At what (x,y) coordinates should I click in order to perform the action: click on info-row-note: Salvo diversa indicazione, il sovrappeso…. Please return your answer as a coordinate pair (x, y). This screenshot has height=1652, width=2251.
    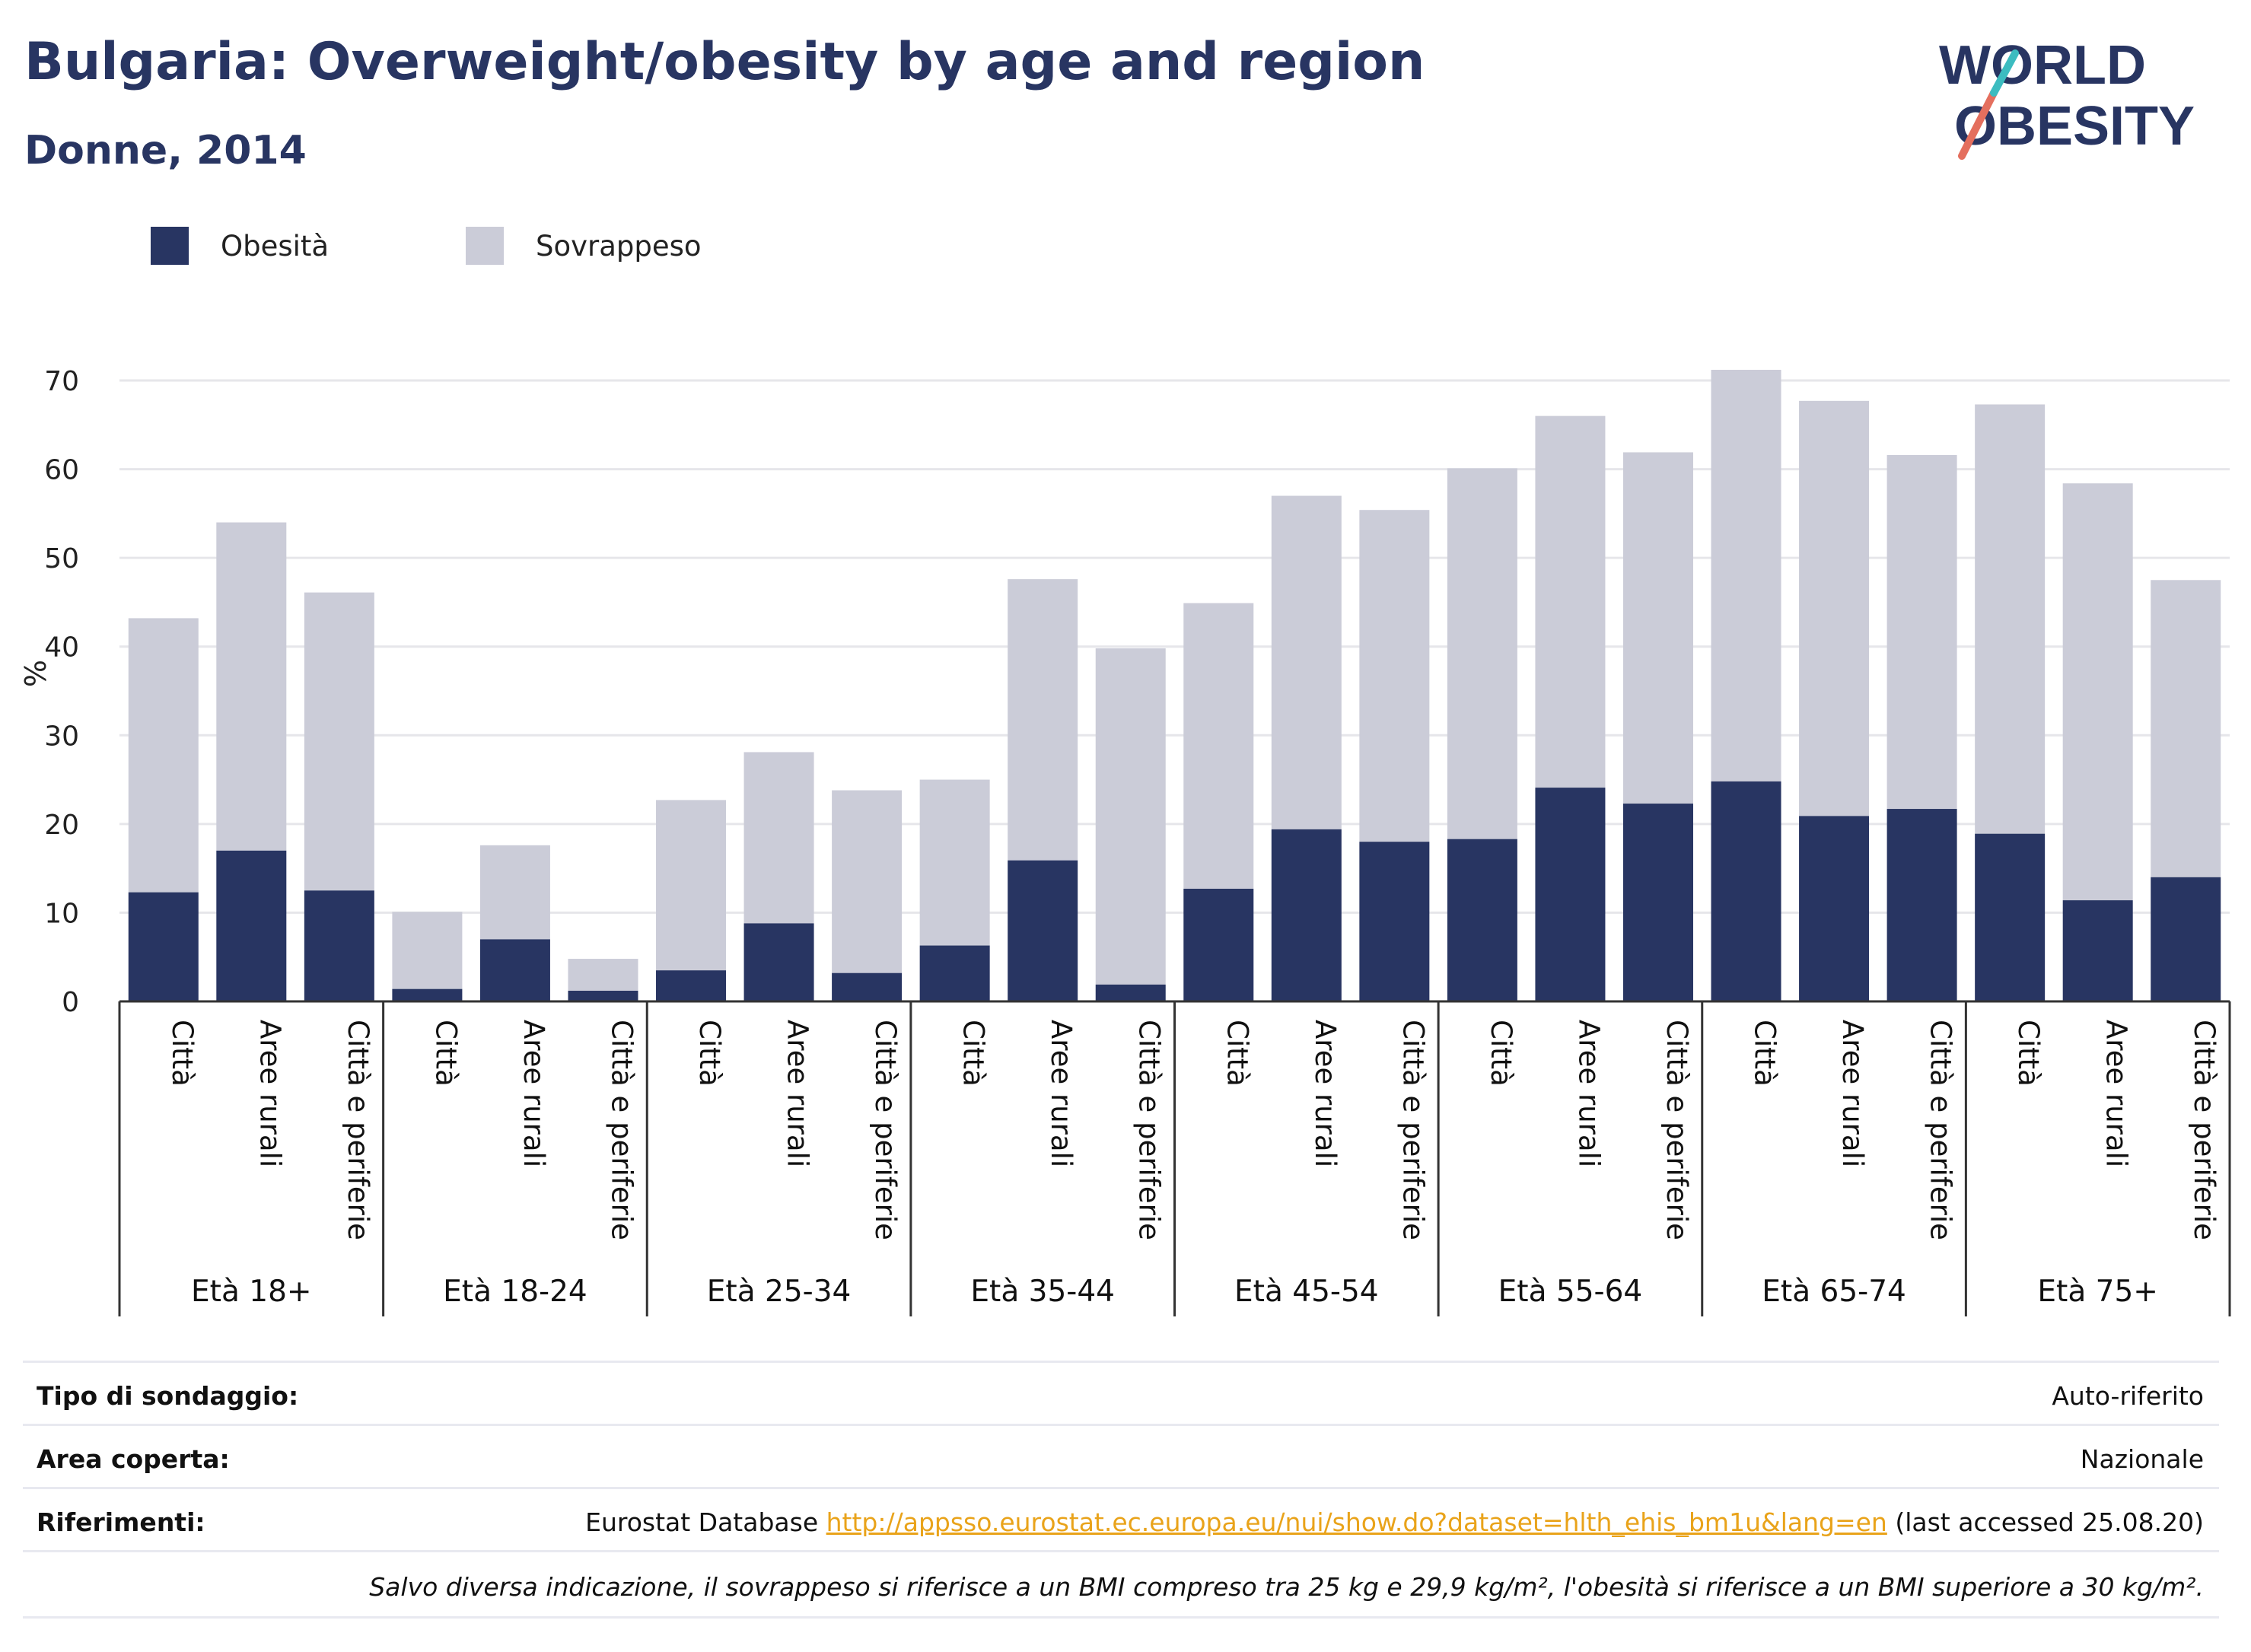
    Looking at the image, I should click on (1121, 1584).